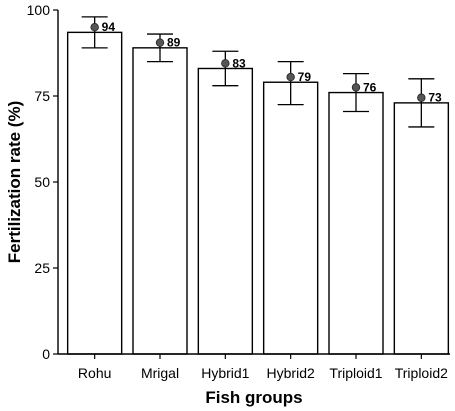 The height and width of the screenshot is (411, 455). Describe the element at coordinates (160, 201) in the screenshot. I see `bar-mrigal` at that location.